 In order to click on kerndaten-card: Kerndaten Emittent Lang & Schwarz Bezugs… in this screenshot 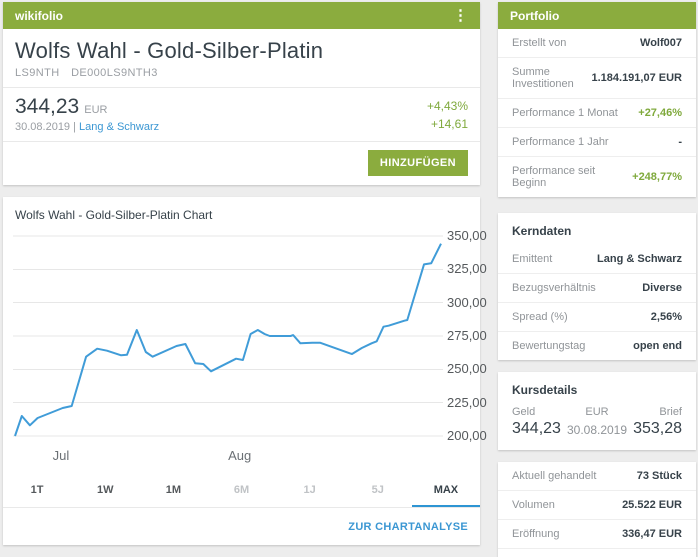, I will do `click(597, 286)`.